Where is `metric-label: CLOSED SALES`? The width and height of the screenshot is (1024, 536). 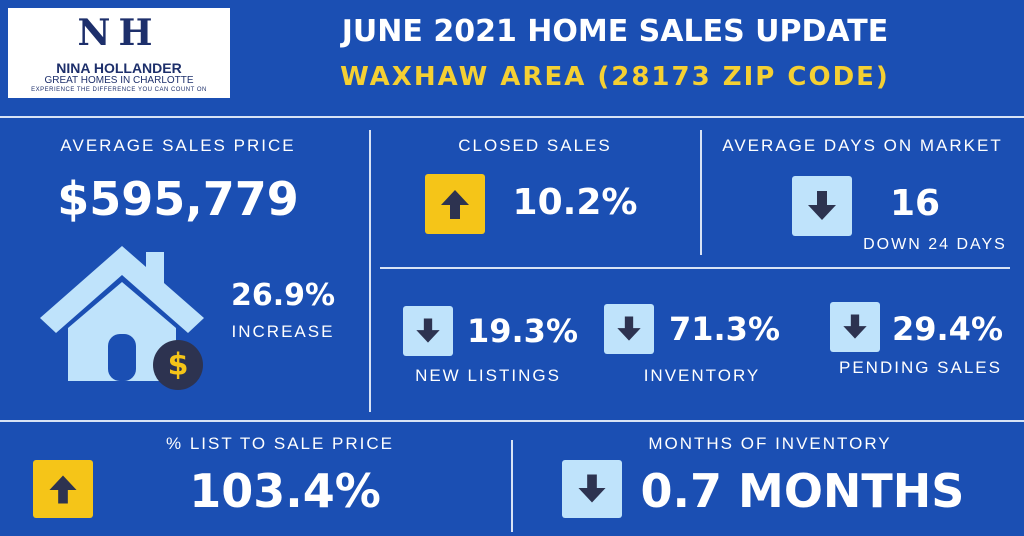
metric-label: CLOSED SALES is located at coordinates (535, 145).